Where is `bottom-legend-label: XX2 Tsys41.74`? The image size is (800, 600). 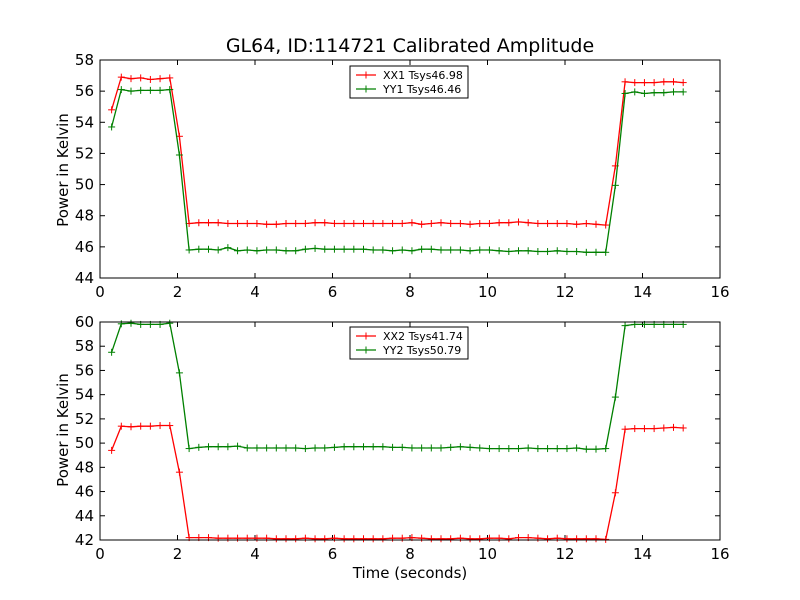
bottom-legend-label: XX2 Tsys41.74 is located at coordinates (423, 336).